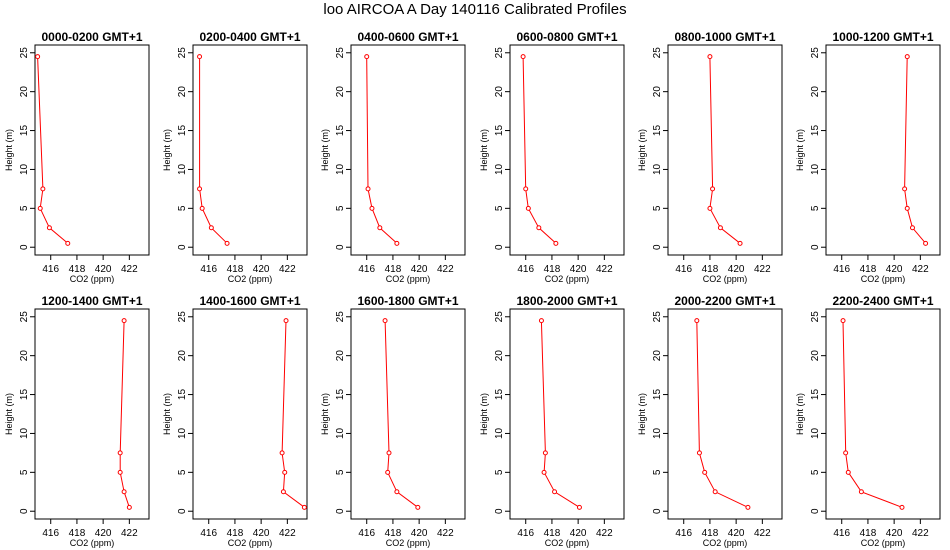 This screenshot has width=950, height=550. What do you see at coordinates (401, 414) in the screenshot?
I see `profile-line` at bounding box center [401, 414].